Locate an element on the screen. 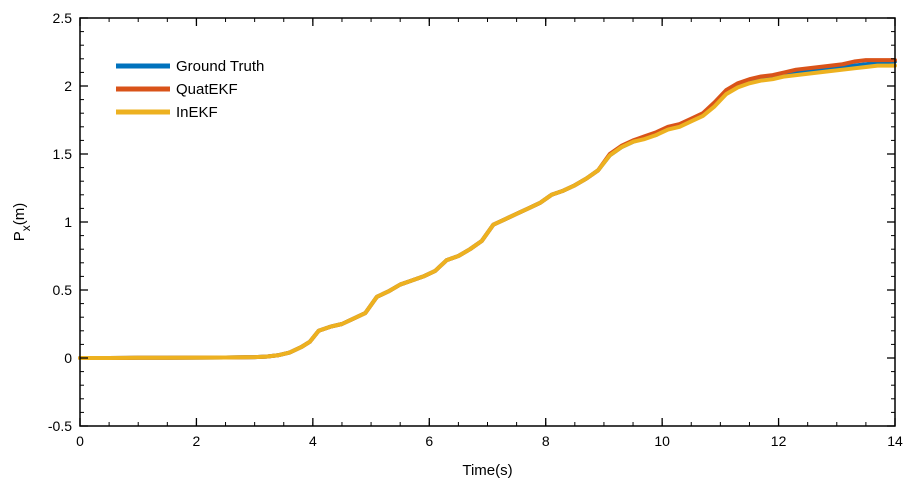 This screenshot has width=912, height=486. legend: Ground Truth QuatEKF InEKF is located at coordinates (190, 89).